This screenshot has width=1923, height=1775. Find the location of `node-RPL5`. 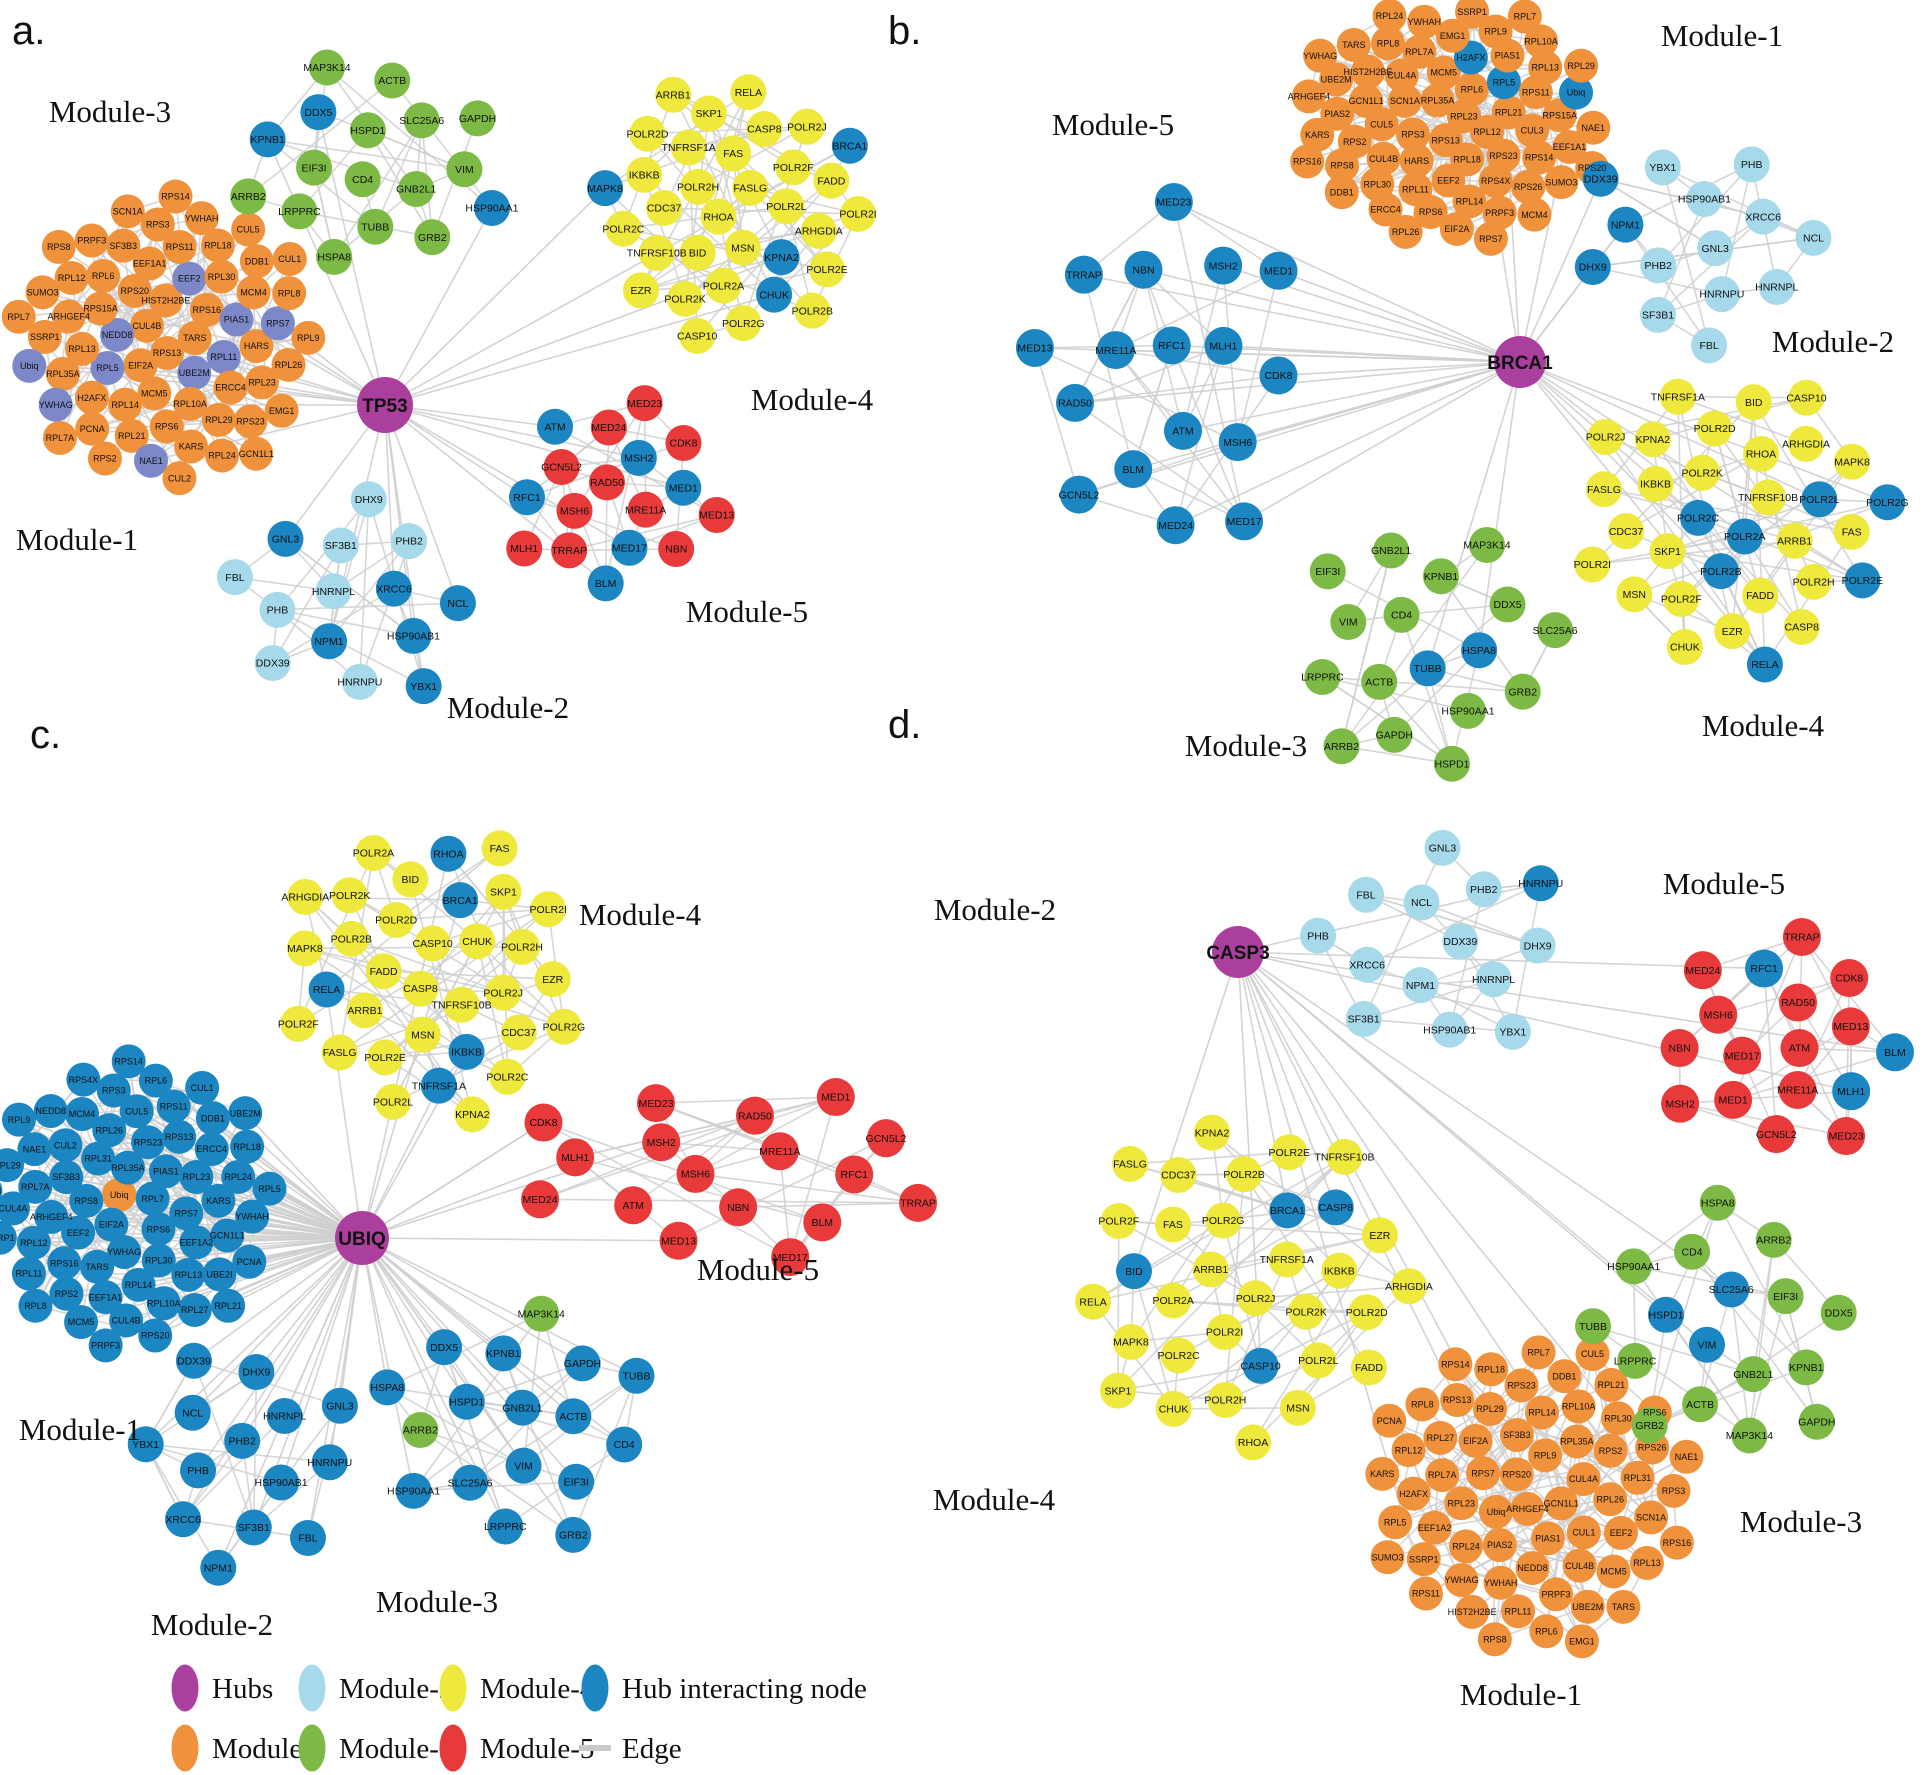

node-RPL5 is located at coordinates (269, 1188).